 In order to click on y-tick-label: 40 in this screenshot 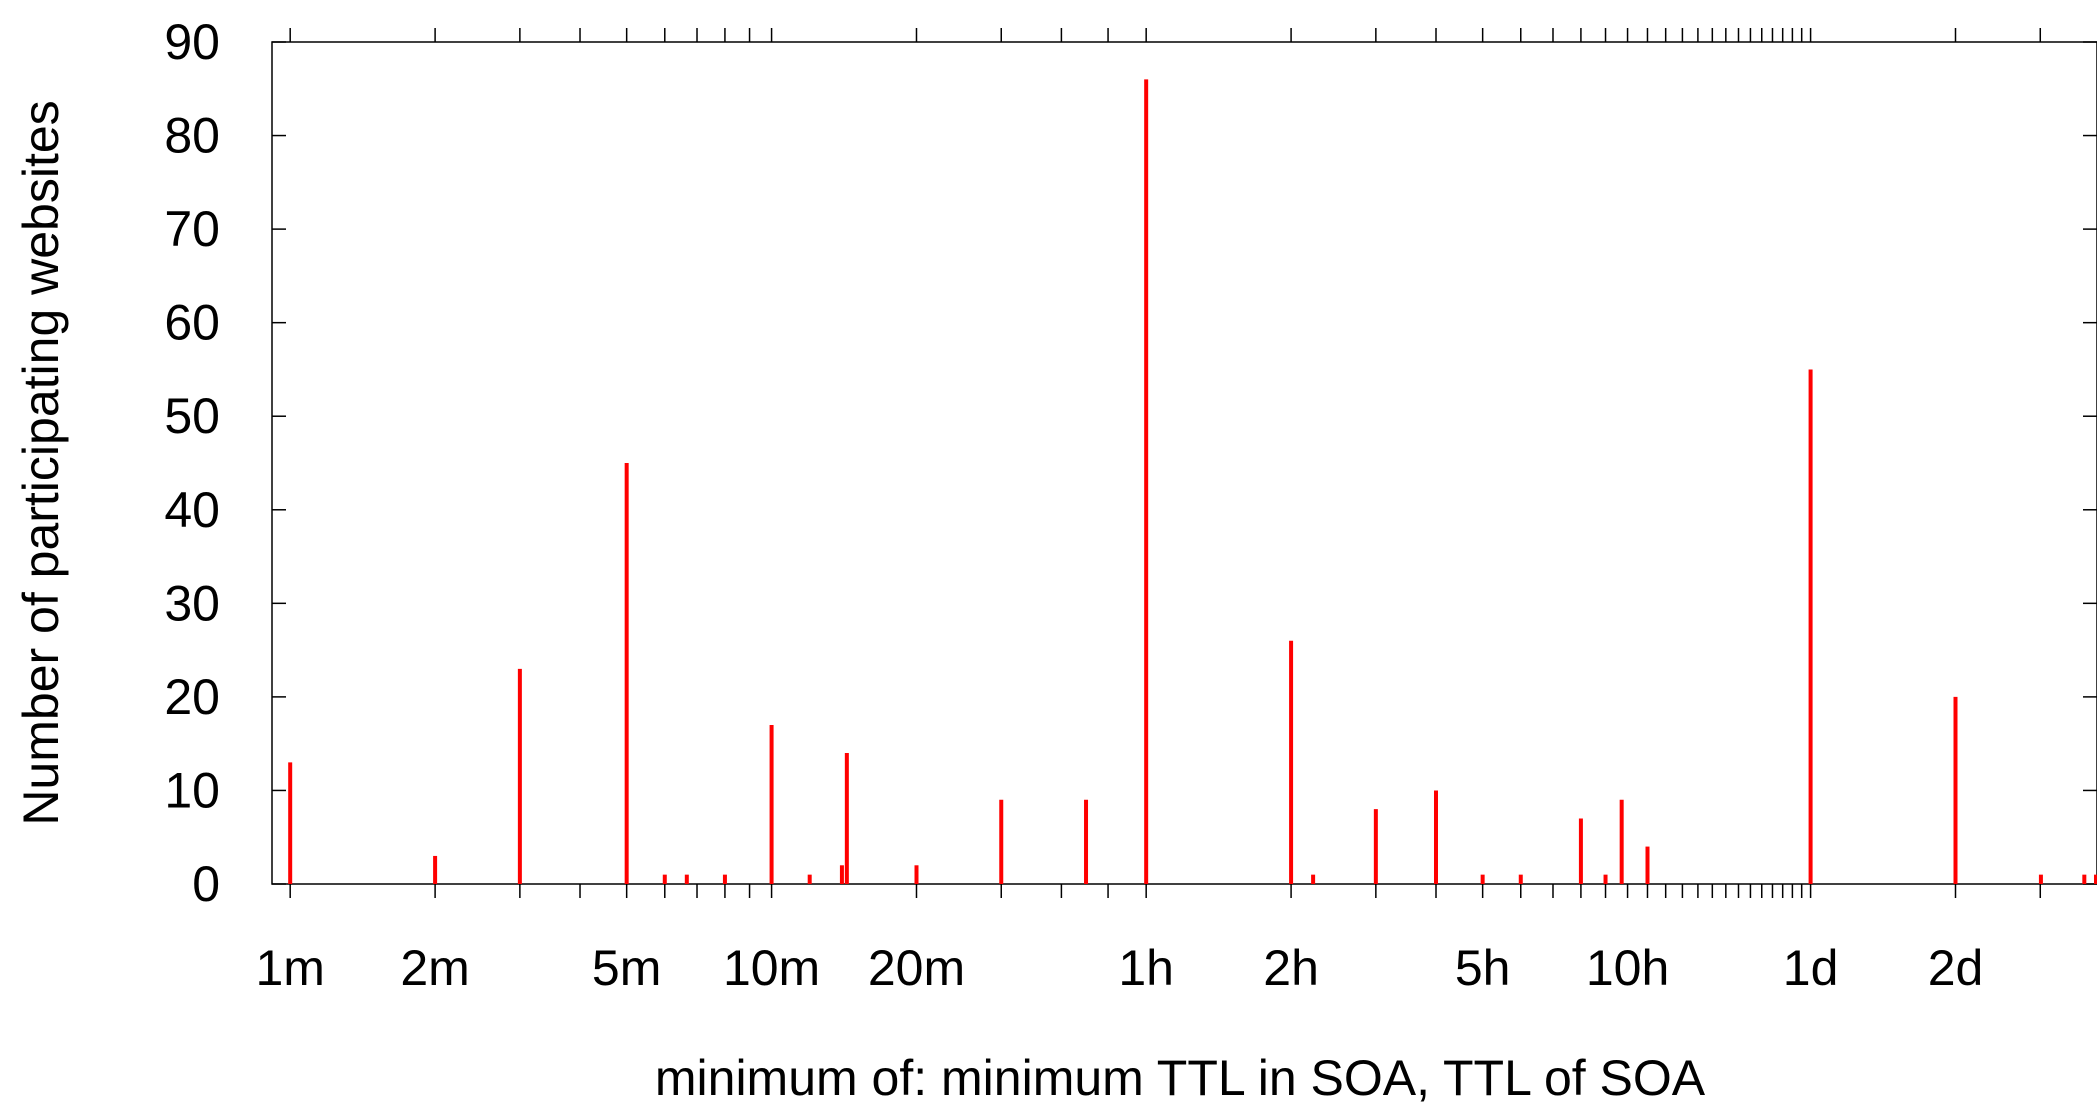, I will do `click(192, 510)`.